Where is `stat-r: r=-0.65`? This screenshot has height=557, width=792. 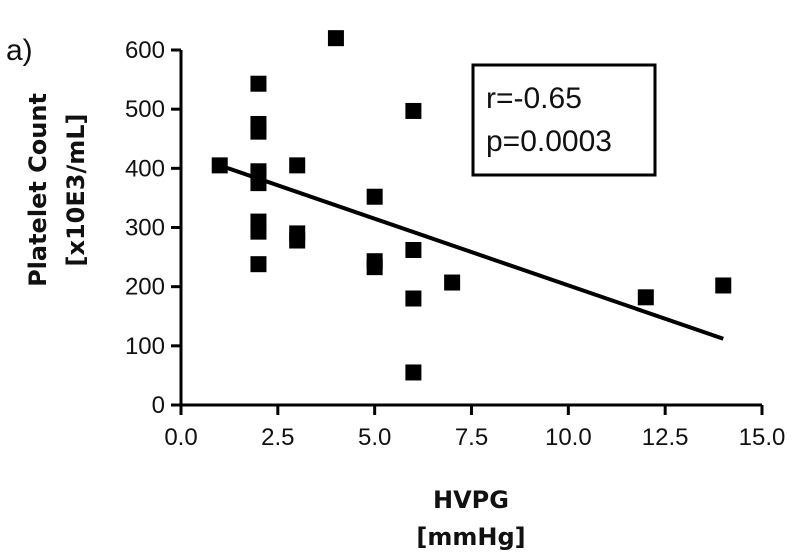
stat-r: r=-0.65 is located at coordinates (534, 98).